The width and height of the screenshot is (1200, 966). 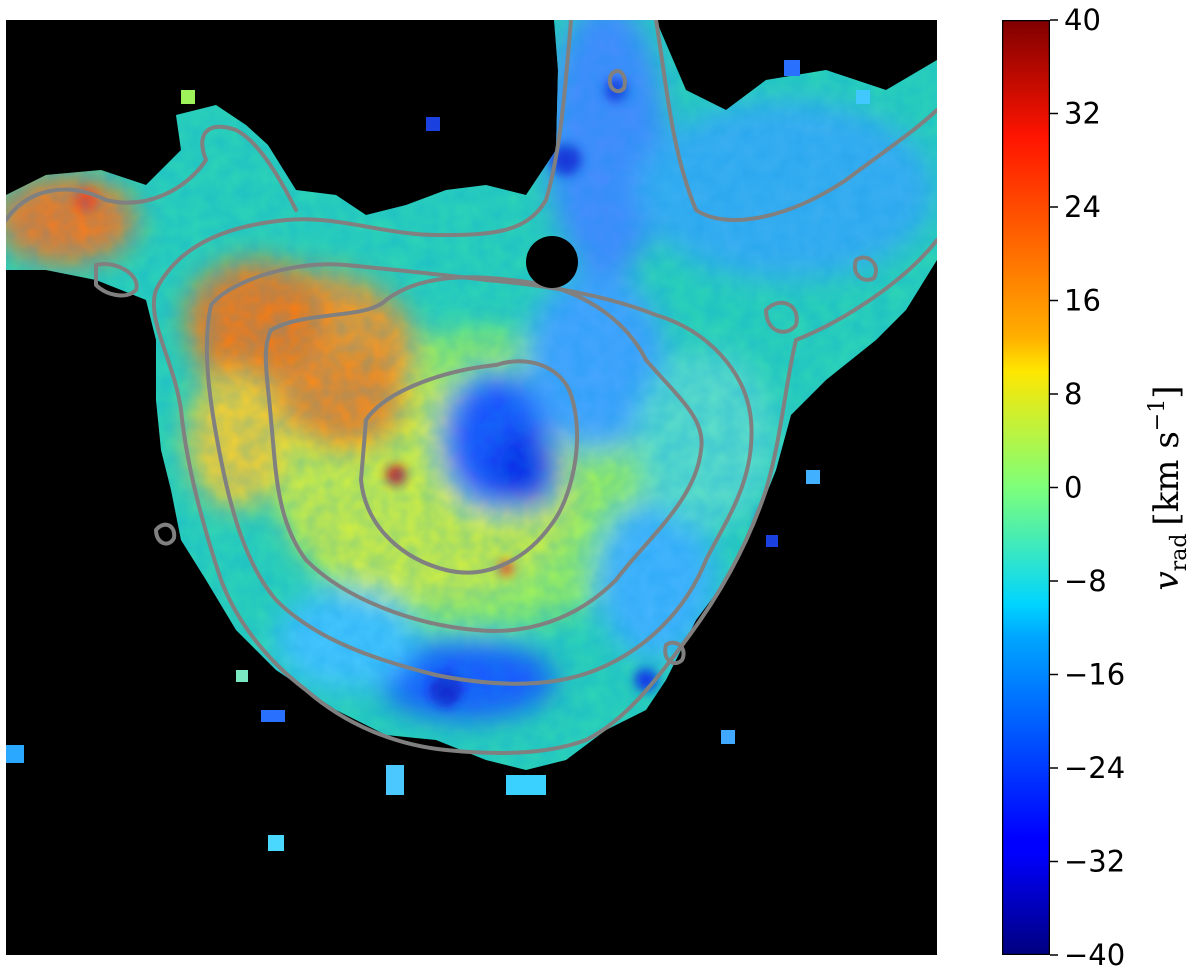 What do you see at coordinates (1157, 415) in the screenshot?
I see `colorbar-label-exponent: −1` at bounding box center [1157, 415].